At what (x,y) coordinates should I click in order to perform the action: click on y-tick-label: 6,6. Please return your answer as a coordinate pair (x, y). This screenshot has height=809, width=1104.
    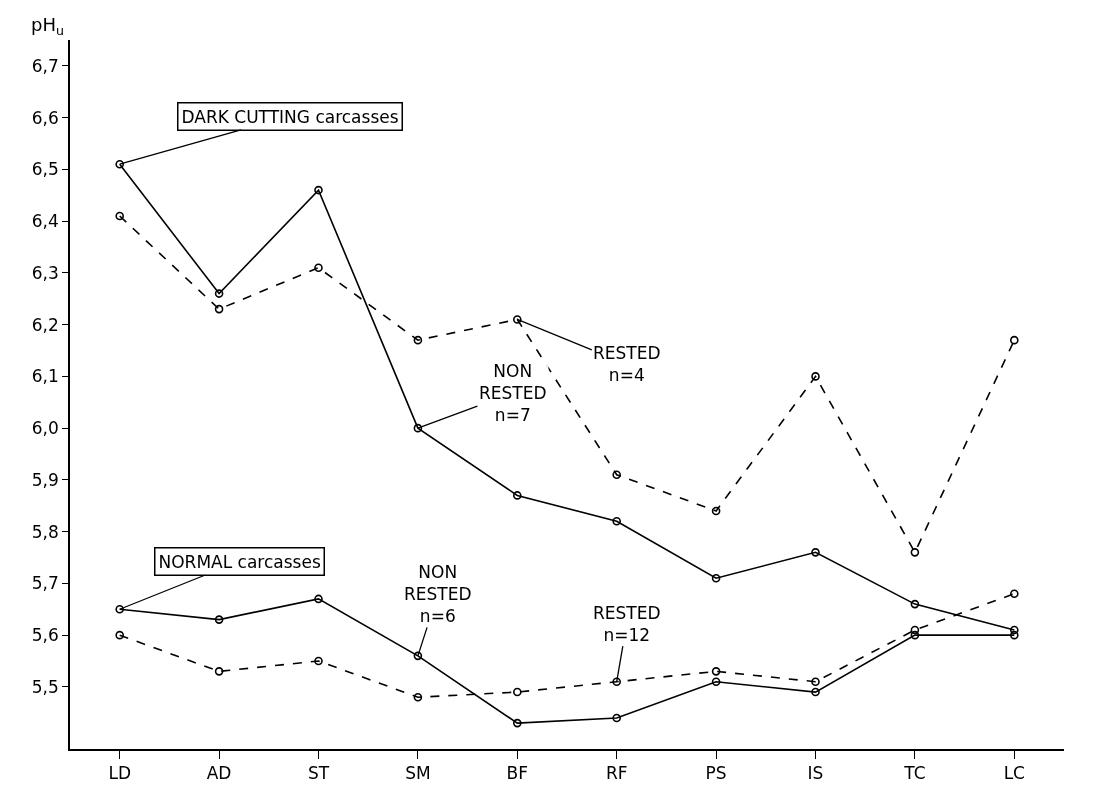
    Looking at the image, I should click on (45, 117).